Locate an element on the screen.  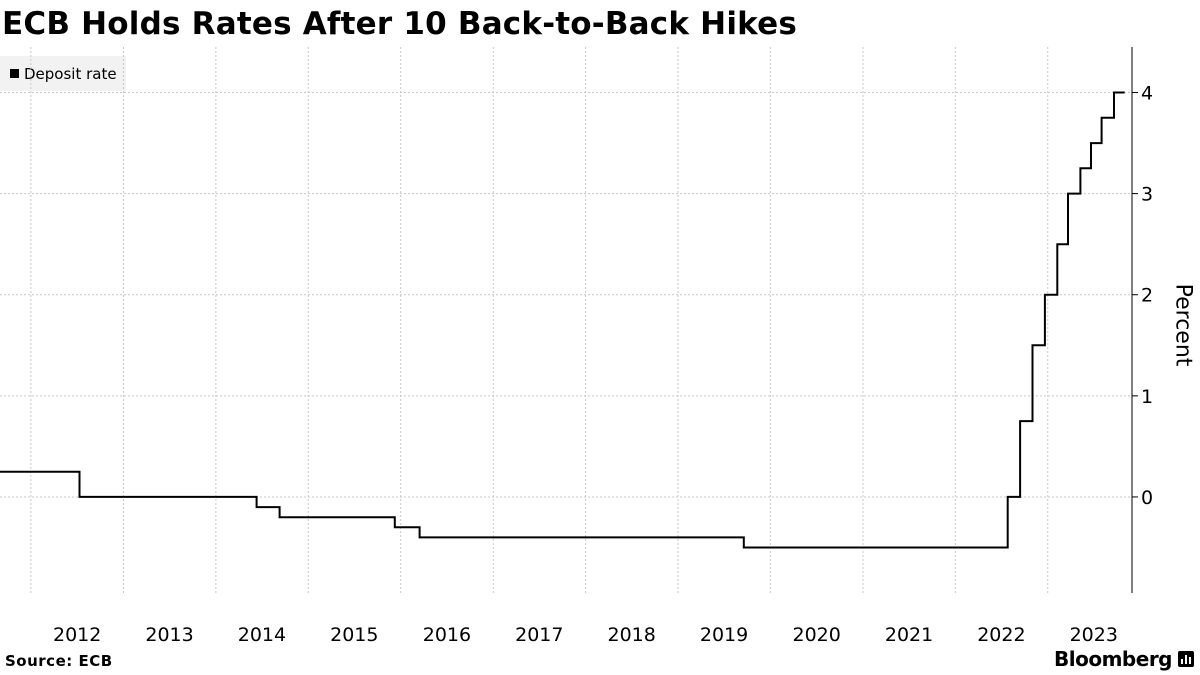
y-axis-ticks: 0 1 2 3 4 is located at coordinates (1142, 296).